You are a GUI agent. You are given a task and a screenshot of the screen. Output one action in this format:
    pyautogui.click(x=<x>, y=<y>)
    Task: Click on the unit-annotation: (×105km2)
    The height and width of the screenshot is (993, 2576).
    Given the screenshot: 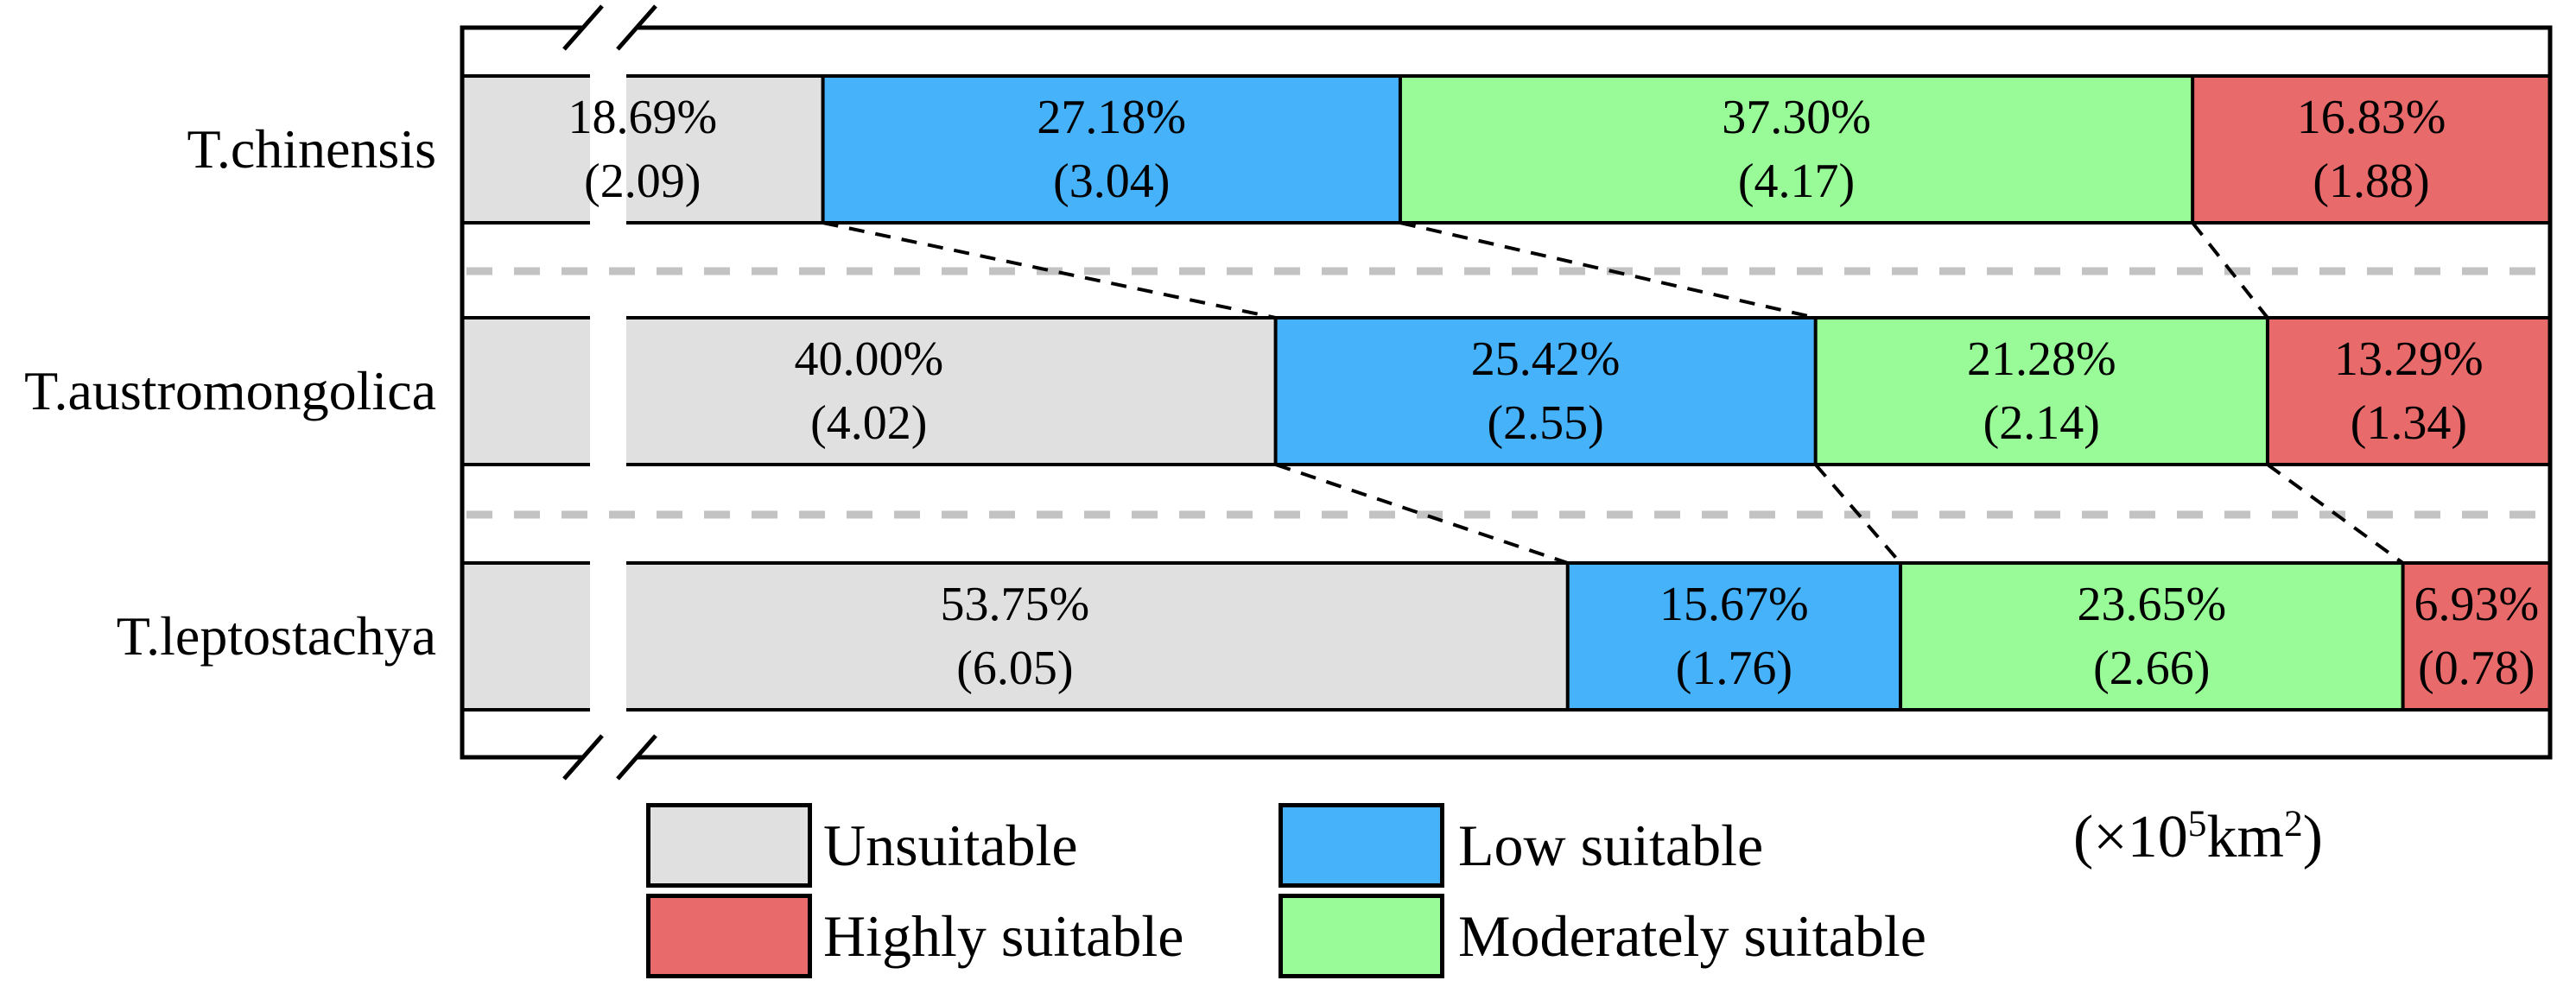 What is the action you would take?
    pyautogui.click(x=2198, y=837)
    